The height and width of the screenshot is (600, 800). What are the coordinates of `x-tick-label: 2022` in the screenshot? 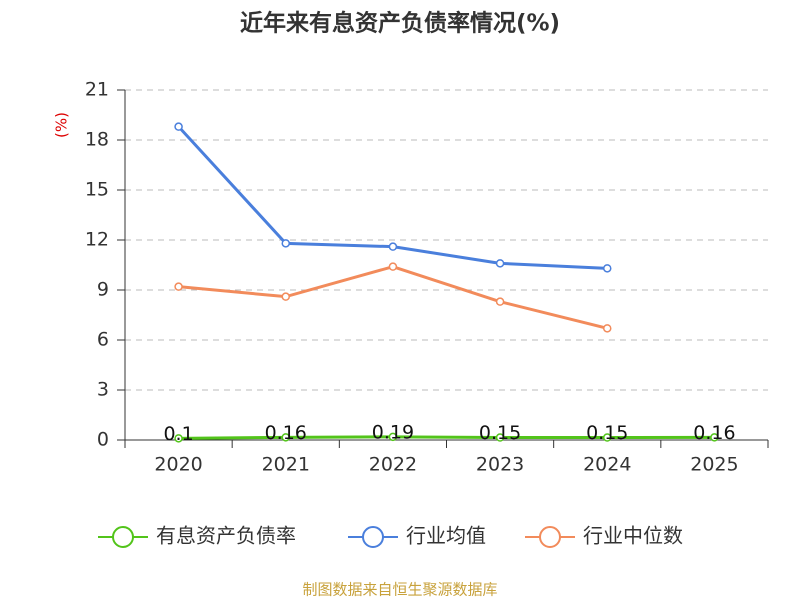 It's located at (393, 465).